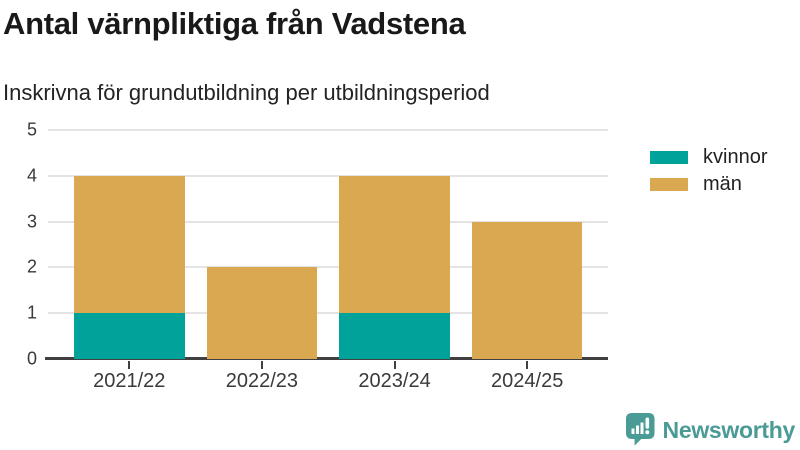 The image size is (800, 450). What do you see at coordinates (394, 381) in the screenshot?
I see `x-axis-tick-label: 2023/24` at bounding box center [394, 381].